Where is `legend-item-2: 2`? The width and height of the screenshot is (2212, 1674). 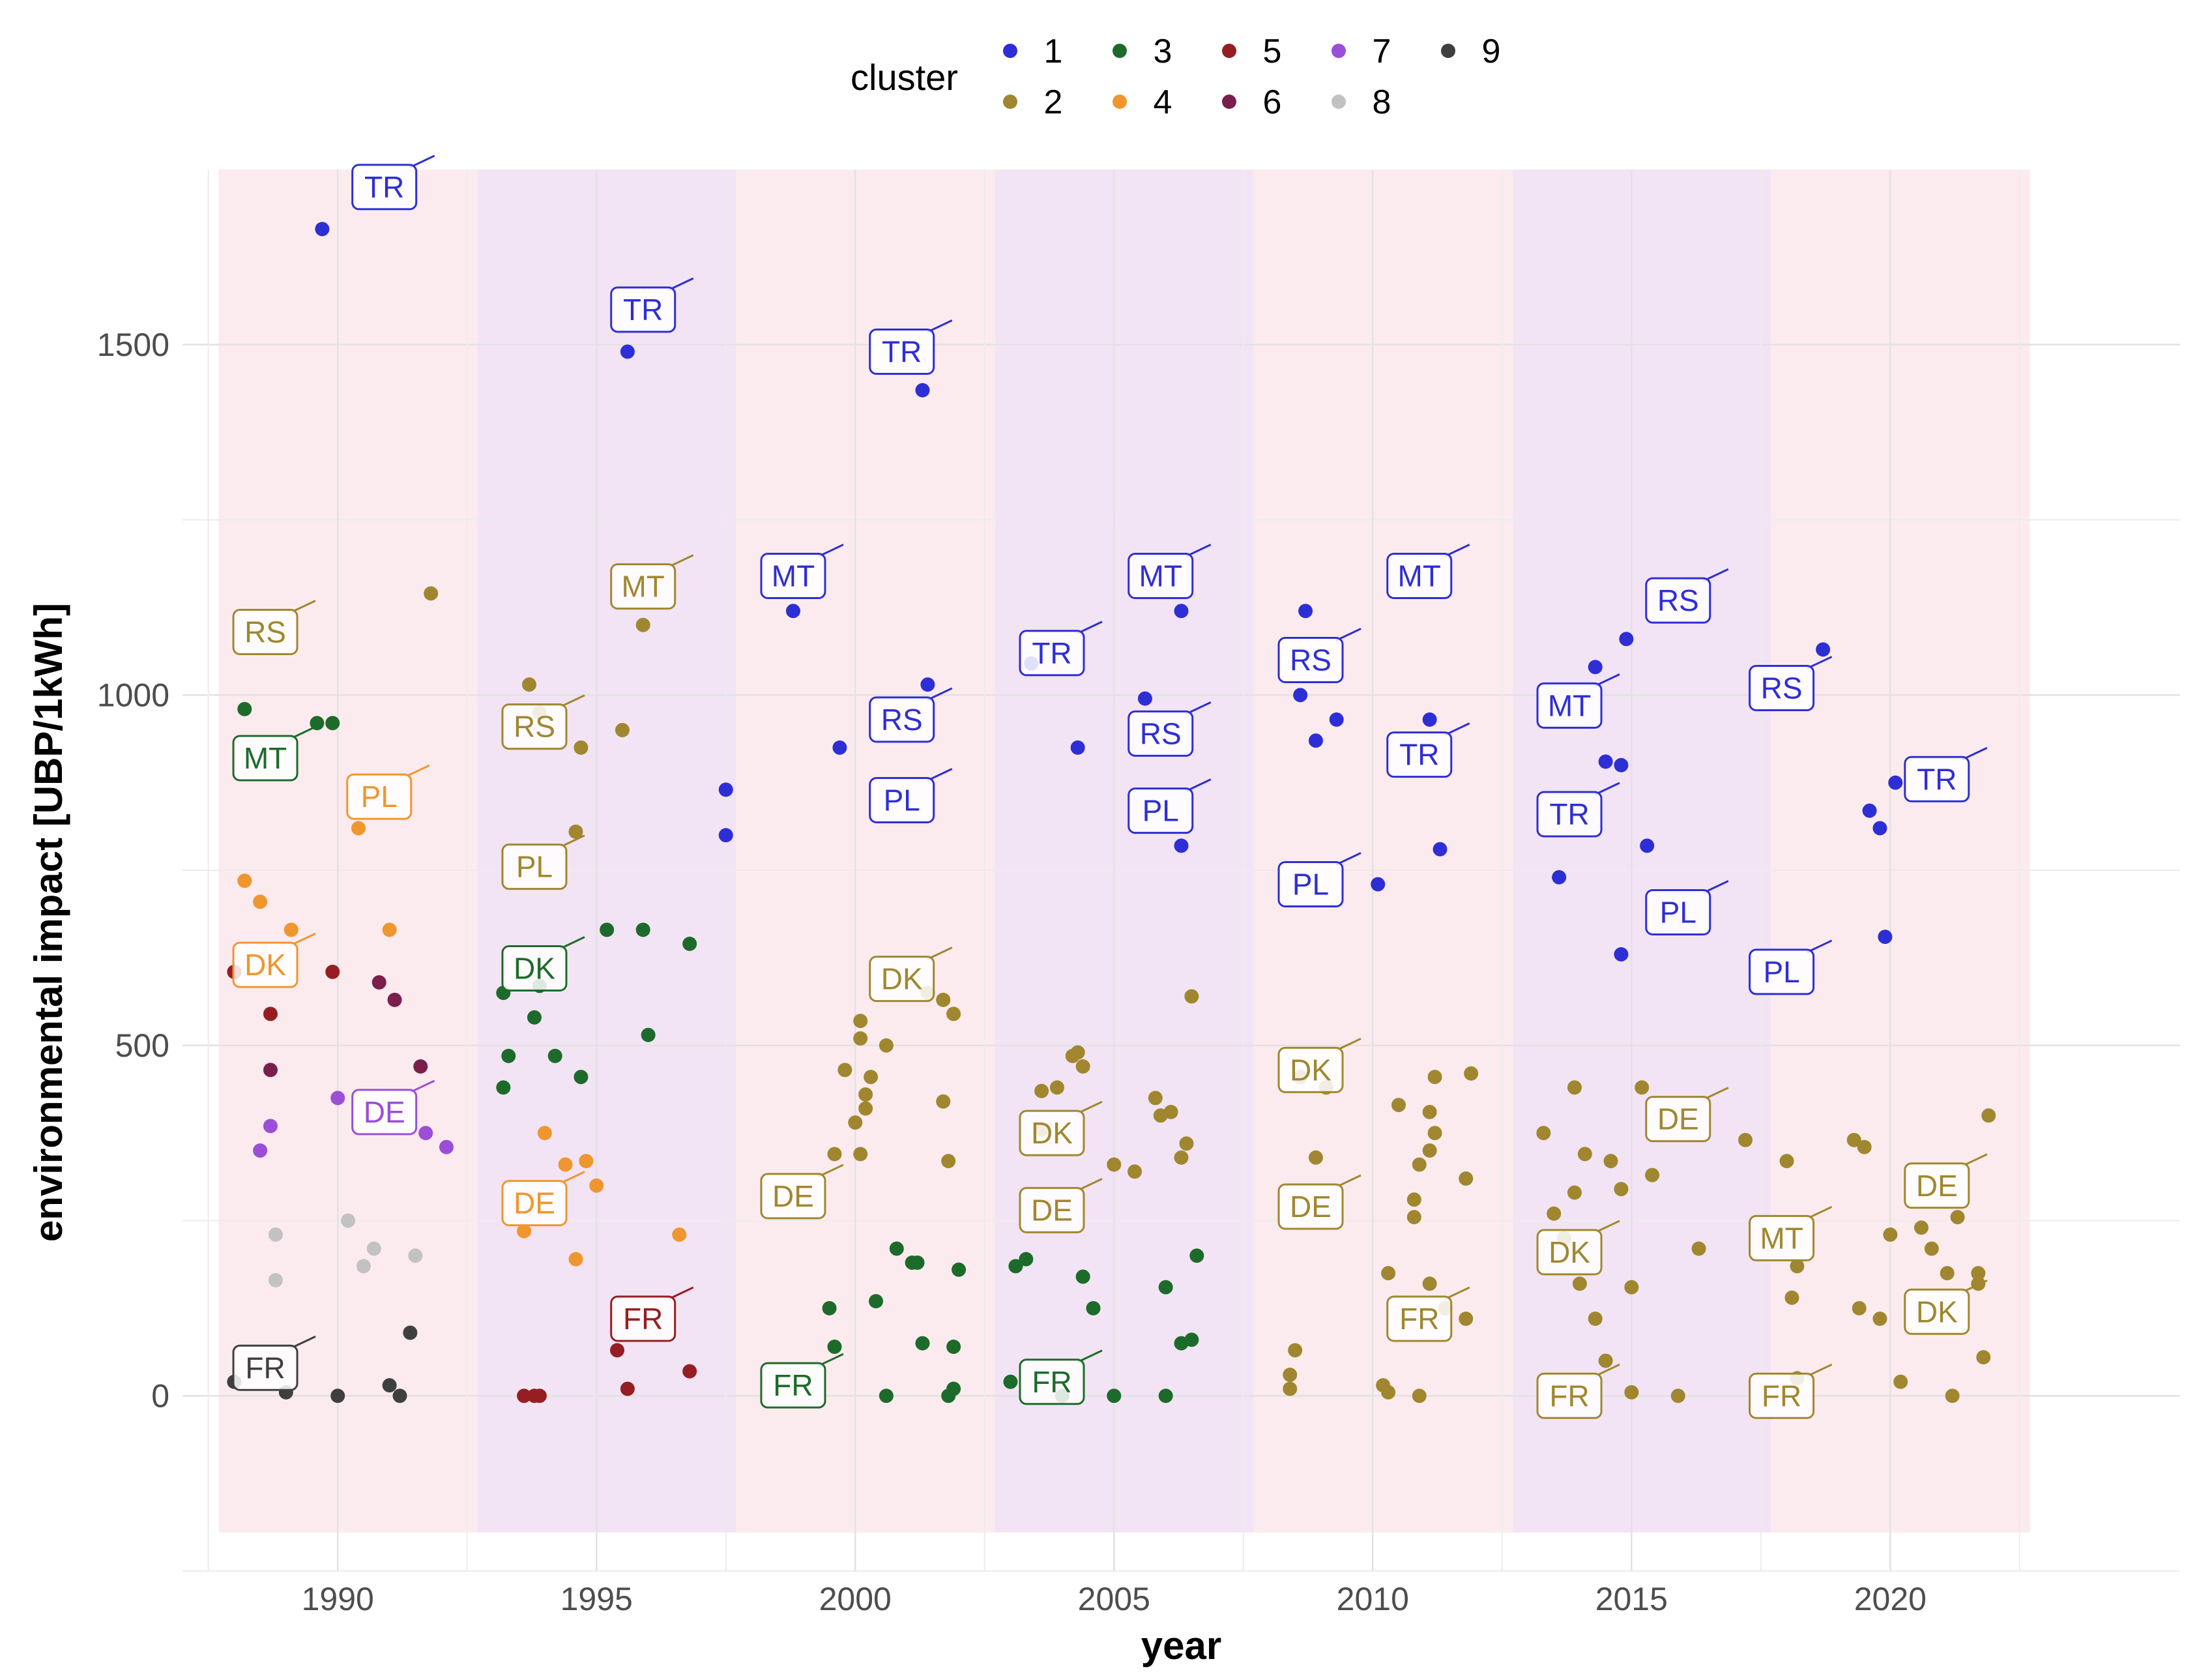
legend-item-2: 2 is located at coordinates (1032, 102).